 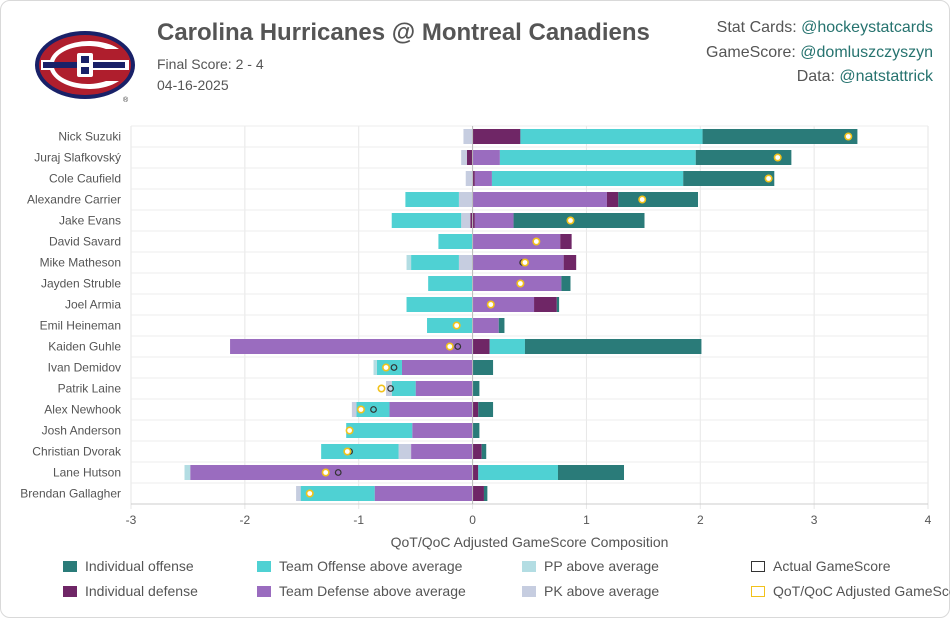 I want to click on player-name-label: David Savard, so click(x=85, y=242).